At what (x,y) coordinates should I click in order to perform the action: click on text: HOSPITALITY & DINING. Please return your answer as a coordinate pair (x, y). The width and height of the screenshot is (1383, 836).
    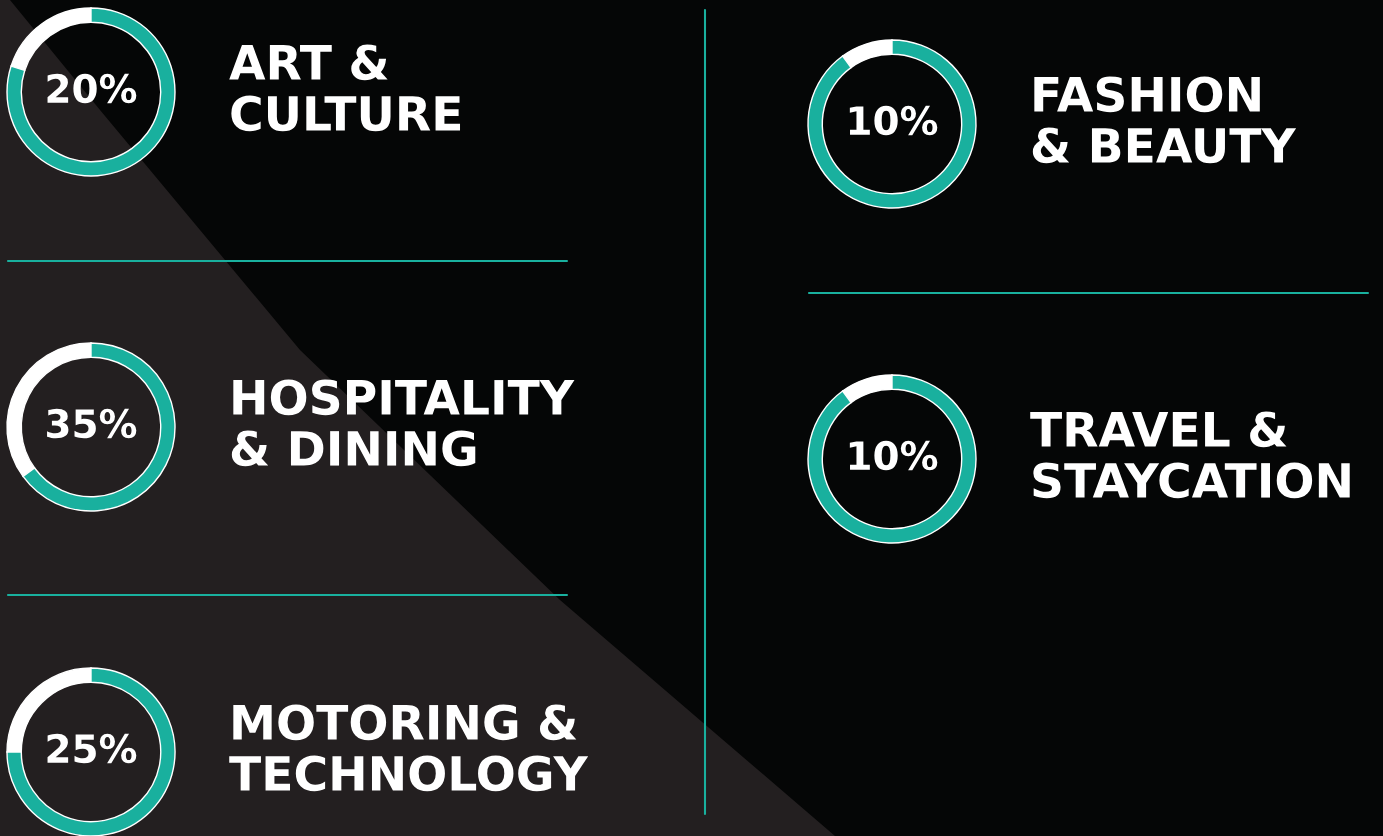
    Looking at the image, I should click on (403, 423).